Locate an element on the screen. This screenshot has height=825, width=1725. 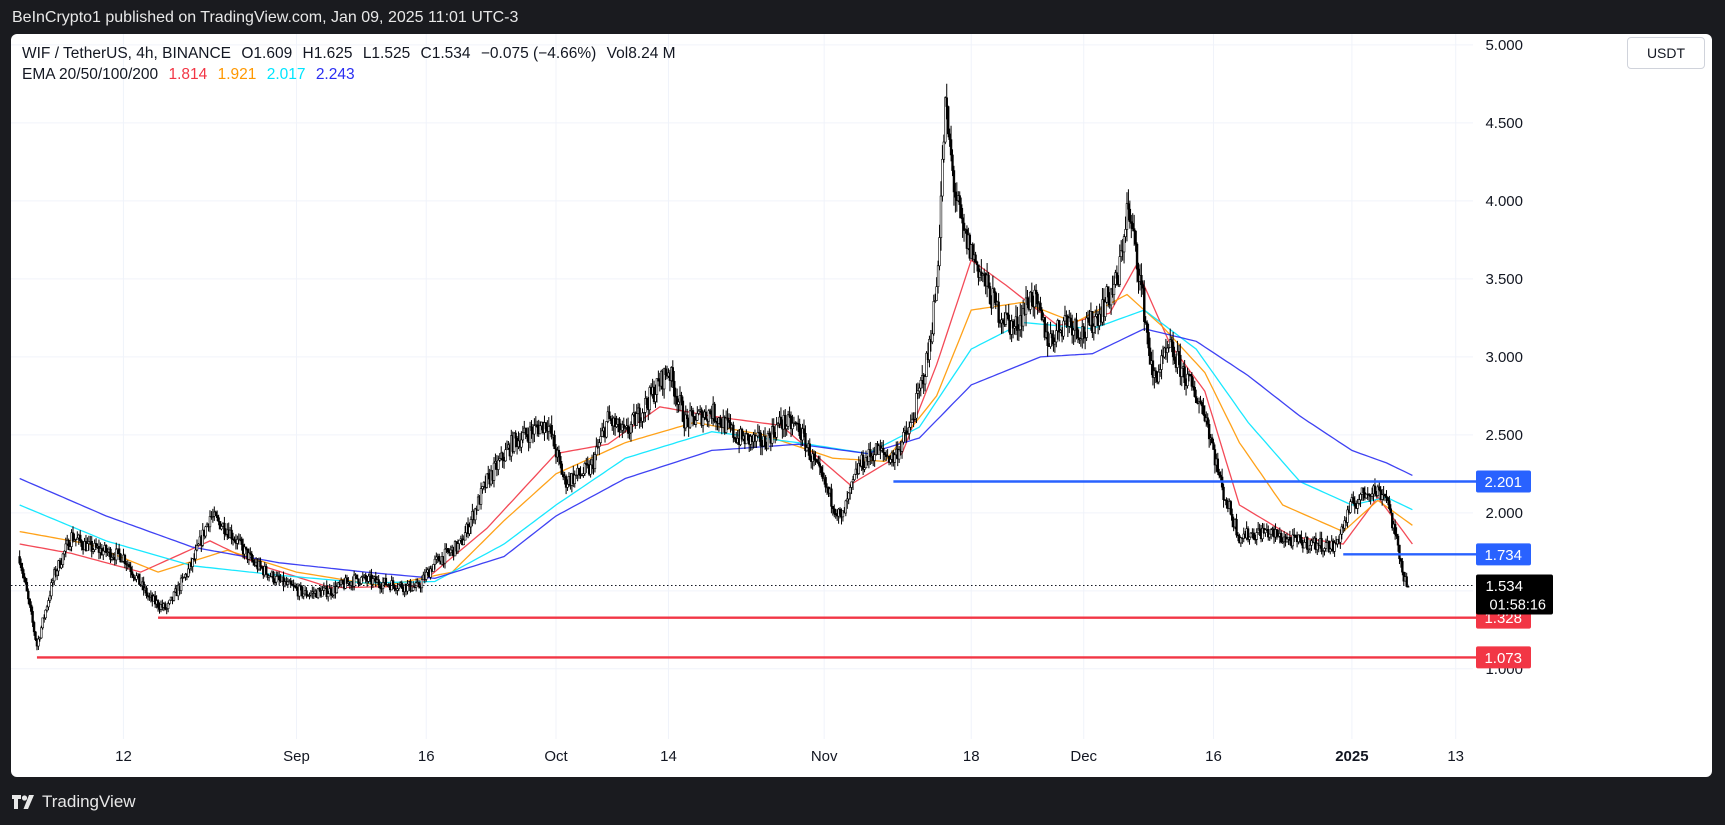
ema-label: EMA 20/50/100/200 is located at coordinates (90, 74).